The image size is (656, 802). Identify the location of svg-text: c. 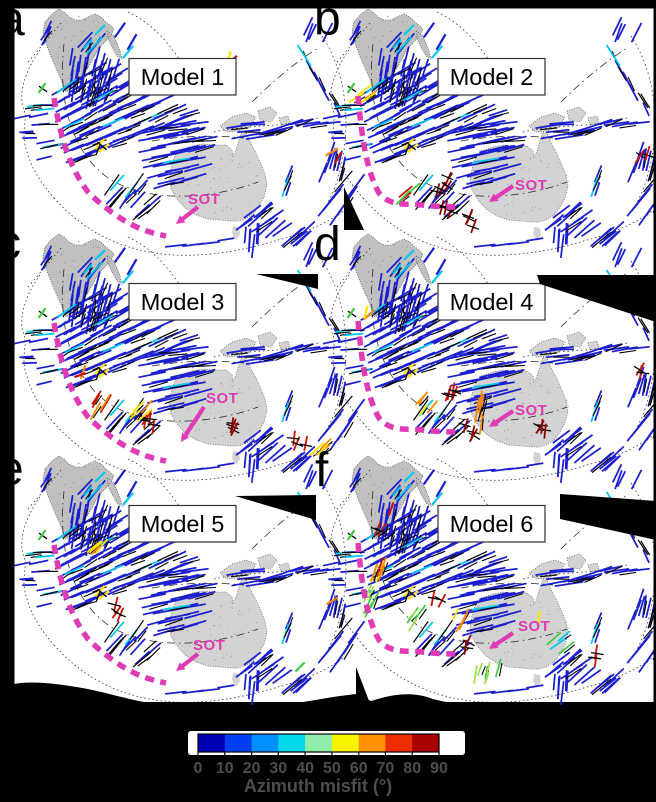
(10, 243).